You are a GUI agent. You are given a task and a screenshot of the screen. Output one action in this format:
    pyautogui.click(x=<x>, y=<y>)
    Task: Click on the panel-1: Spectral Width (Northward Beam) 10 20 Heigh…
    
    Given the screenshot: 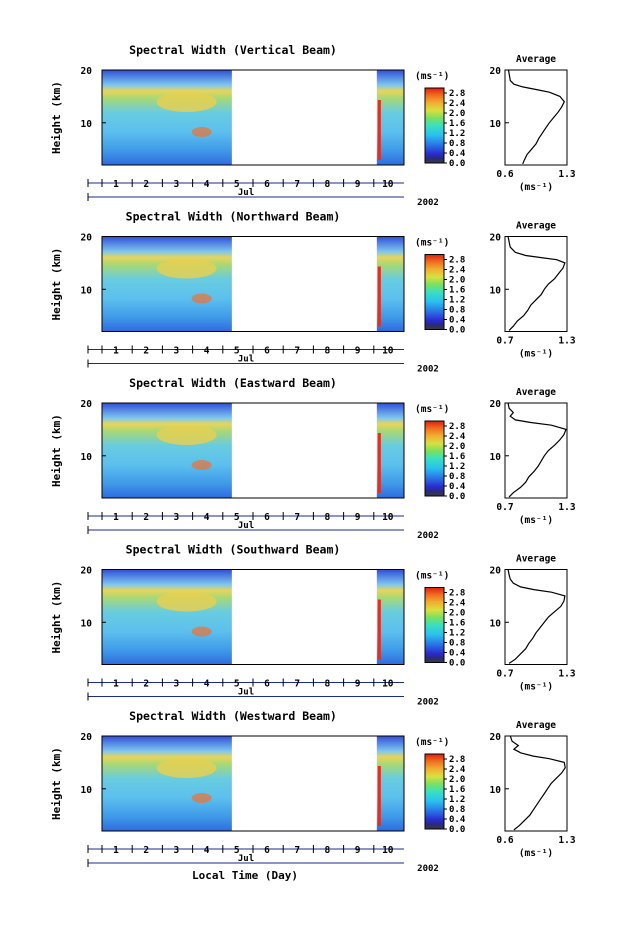 What is the action you would take?
    pyautogui.click(x=313, y=292)
    